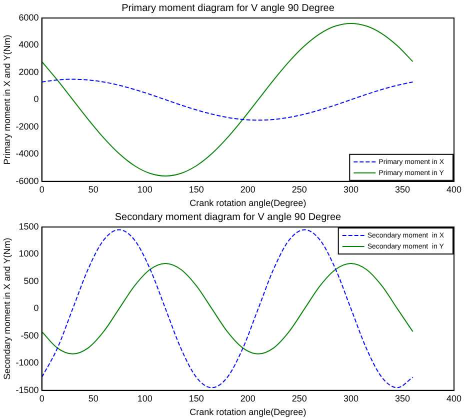  Describe the element at coordinates (28, 71) in the screenshot. I see `y-tick-label: 2000` at that location.